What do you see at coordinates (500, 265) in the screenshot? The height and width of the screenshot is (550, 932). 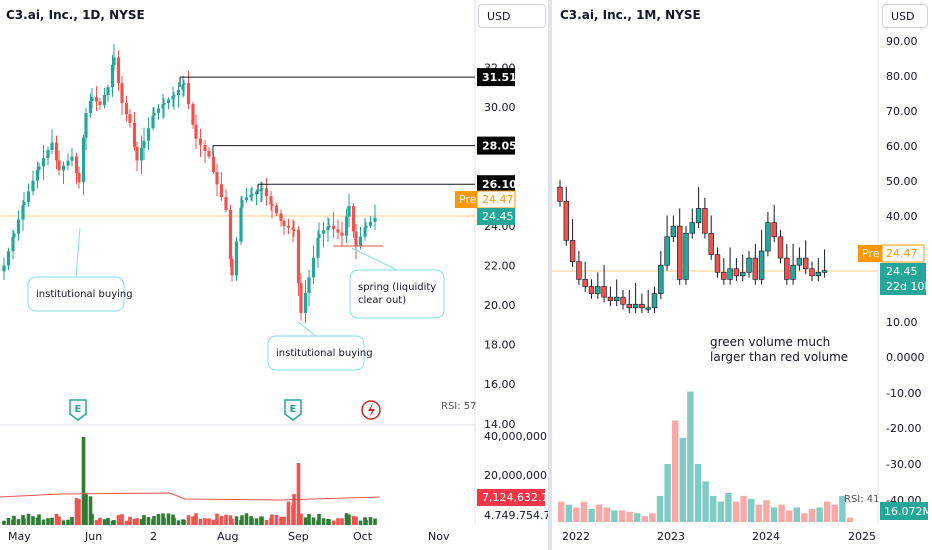 I see `left-y-tick-label: 22.00` at bounding box center [500, 265].